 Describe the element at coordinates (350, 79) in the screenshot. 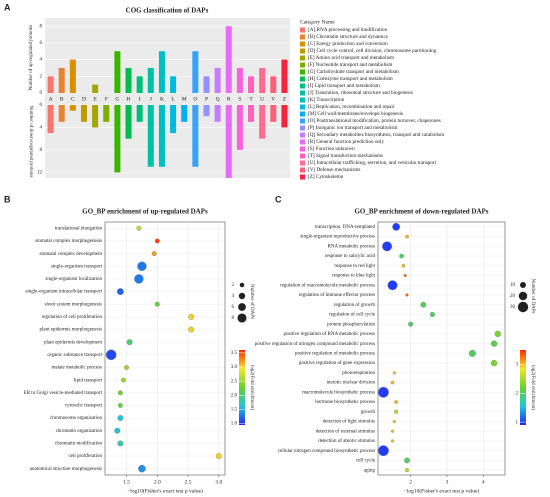

I see `legend-label: [H] Coenzyme transport and metabolism` at that location.